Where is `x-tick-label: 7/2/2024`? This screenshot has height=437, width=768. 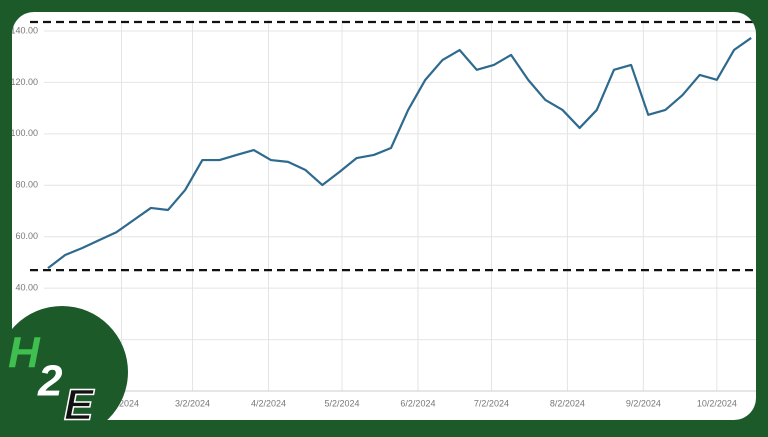 x-tick-label: 7/2/2024 is located at coordinates (491, 403).